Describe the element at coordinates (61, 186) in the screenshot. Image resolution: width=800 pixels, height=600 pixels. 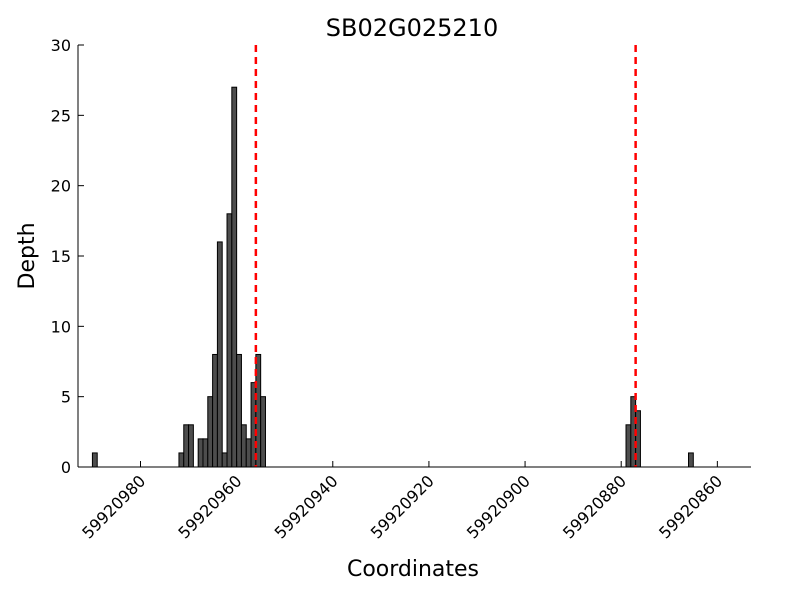
I see `y-tick-label: 20` at that location.